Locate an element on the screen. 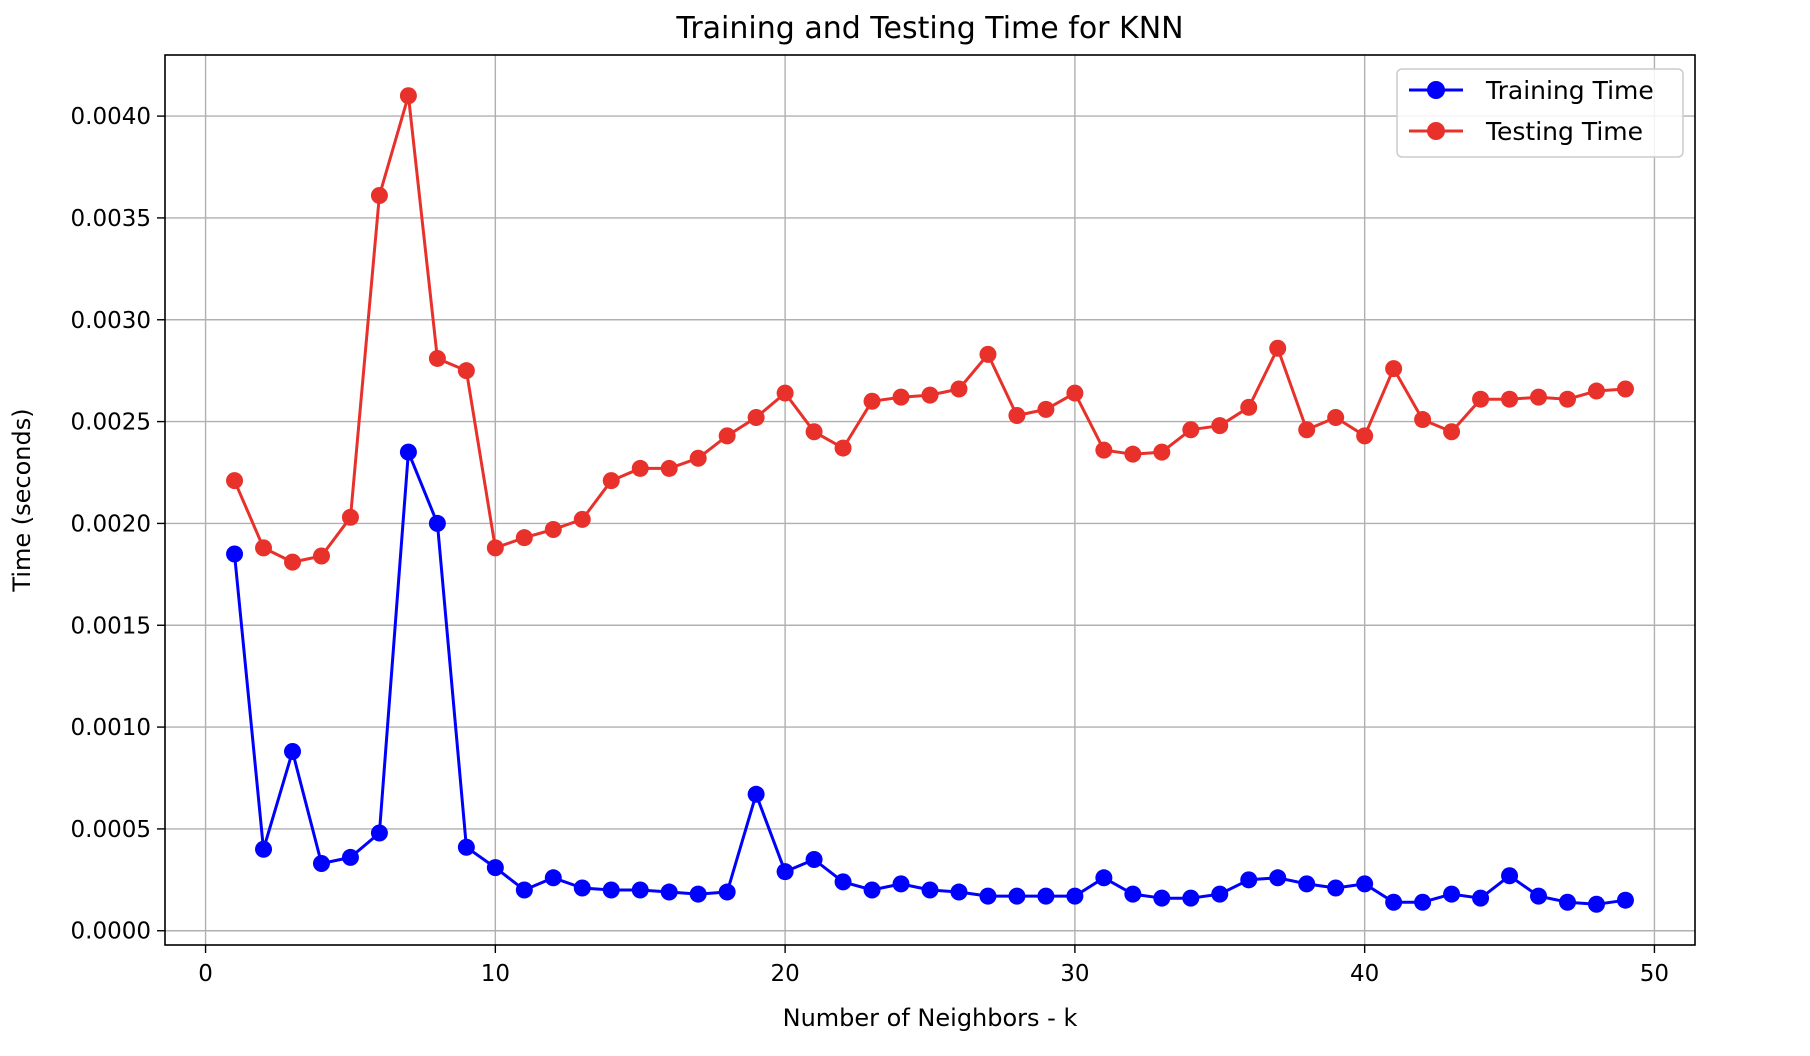 The height and width of the screenshot is (1056, 1810). legend-frame is located at coordinates (1540, 113).